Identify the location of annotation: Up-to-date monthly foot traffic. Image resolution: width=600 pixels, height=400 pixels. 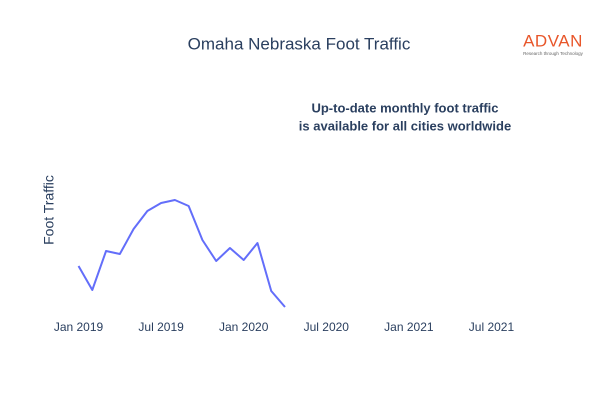
(404, 107).